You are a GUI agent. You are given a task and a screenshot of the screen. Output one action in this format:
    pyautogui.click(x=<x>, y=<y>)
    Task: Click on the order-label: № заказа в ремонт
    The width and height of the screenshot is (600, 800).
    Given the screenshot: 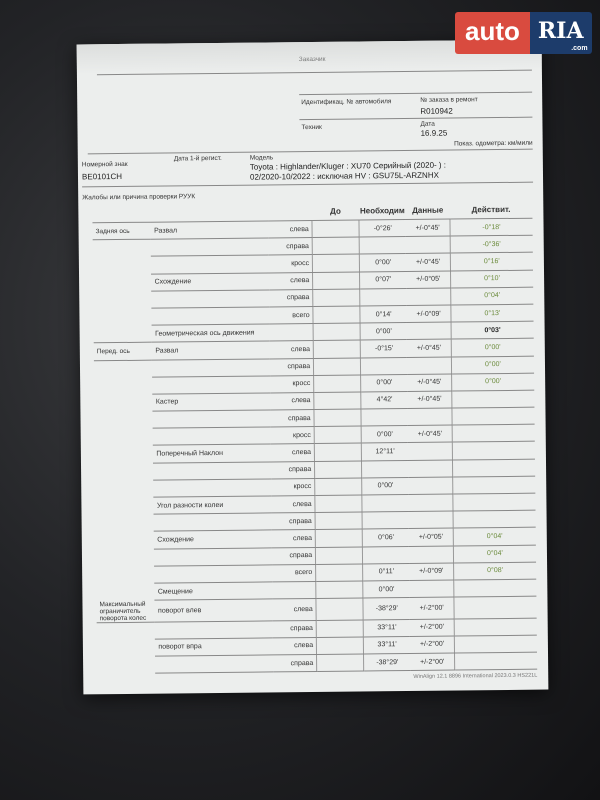 What is the action you would take?
    pyautogui.click(x=449, y=100)
    